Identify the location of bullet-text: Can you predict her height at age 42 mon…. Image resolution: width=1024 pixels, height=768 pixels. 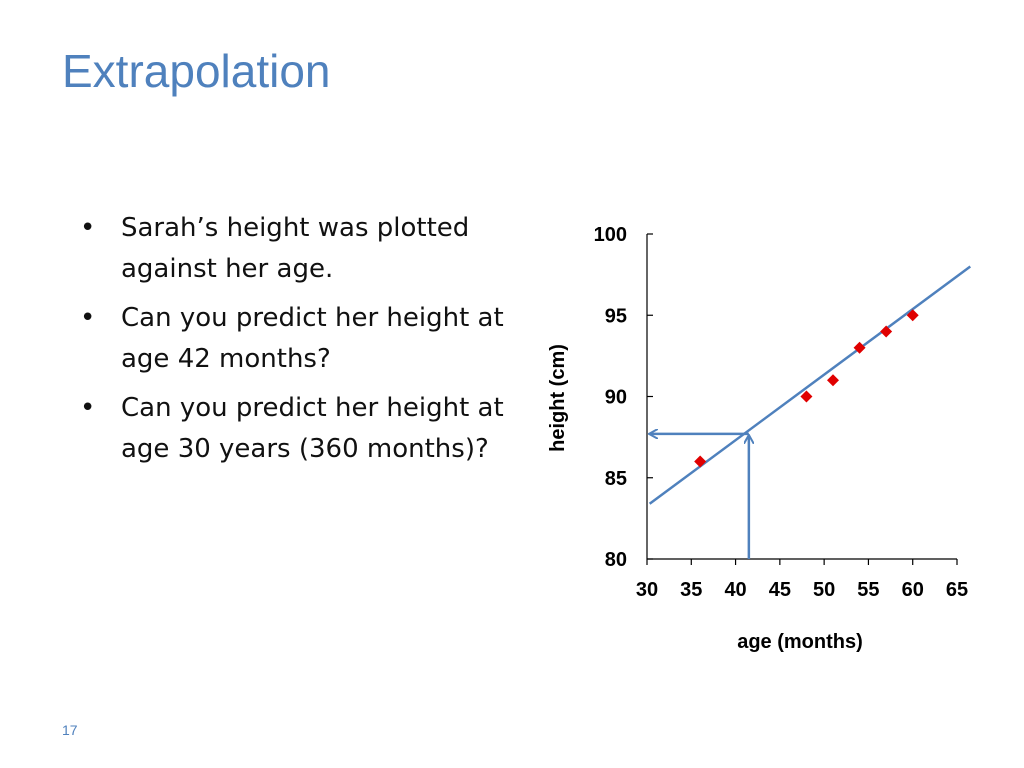
(312, 338).